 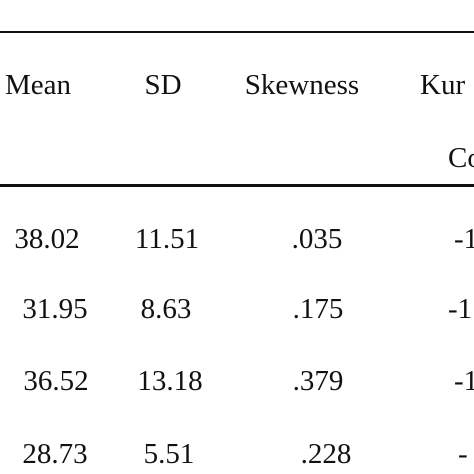 What do you see at coordinates (326, 454) in the screenshot?
I see `cell-skewness: .228` at bounding box center [326, 454].